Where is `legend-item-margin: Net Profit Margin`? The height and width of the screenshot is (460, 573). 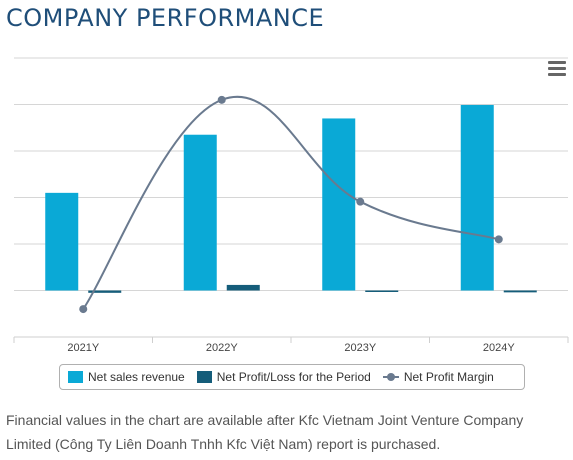 legend-item-margin: Net Profit Margin is located at coordinates (438, 377).